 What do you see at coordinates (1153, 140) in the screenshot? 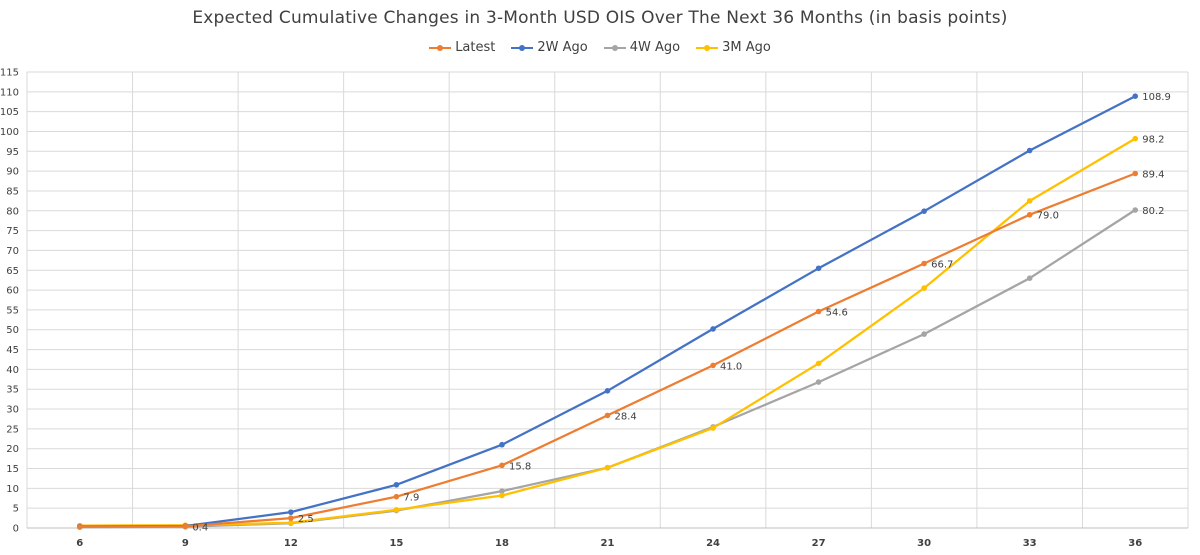
I see `data-label: 98.2` at bounding box center [1153, 140].